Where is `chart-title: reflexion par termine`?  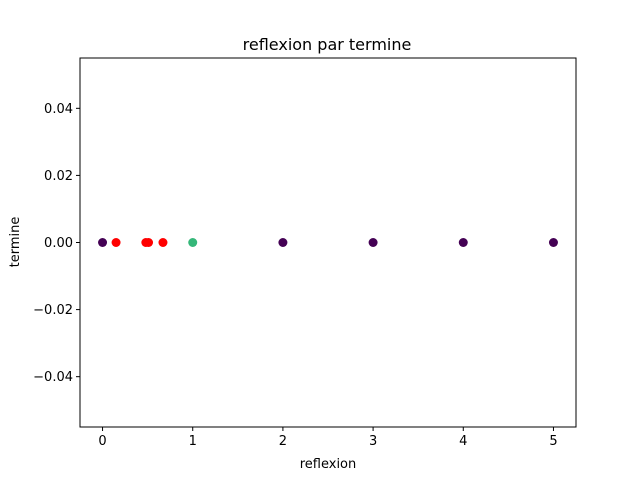 chart-title: reflexion par termine is located at coordinates (327, 44).